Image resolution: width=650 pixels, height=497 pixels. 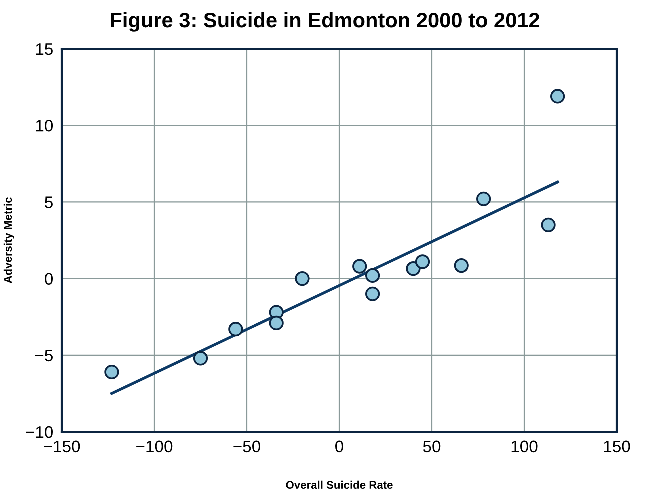 I want to click on y-tick-label: −10, so click(x=40, y=432).